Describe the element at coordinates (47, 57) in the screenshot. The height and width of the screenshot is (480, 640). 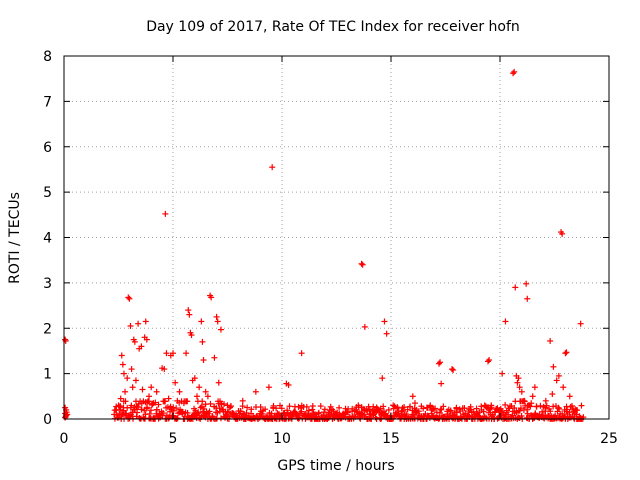
I see `y-tick-label: 8` at that location.